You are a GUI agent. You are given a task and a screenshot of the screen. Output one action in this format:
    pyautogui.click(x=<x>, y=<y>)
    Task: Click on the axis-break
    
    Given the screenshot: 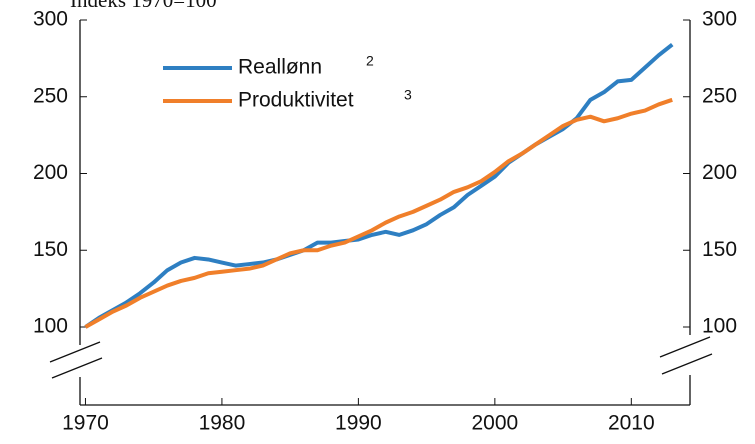 What is the action you would take?
    pyautogui.click(x=382, y=357)
    